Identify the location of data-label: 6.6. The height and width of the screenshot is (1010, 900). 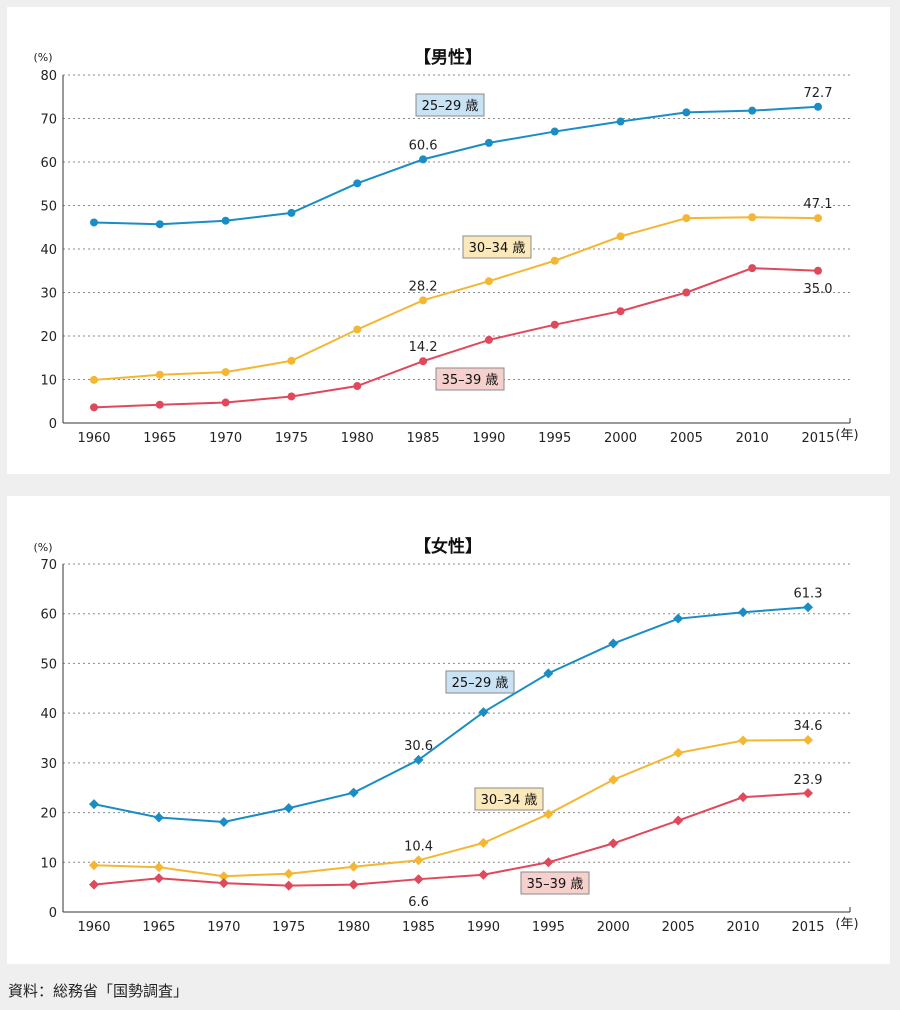
(418, 902).